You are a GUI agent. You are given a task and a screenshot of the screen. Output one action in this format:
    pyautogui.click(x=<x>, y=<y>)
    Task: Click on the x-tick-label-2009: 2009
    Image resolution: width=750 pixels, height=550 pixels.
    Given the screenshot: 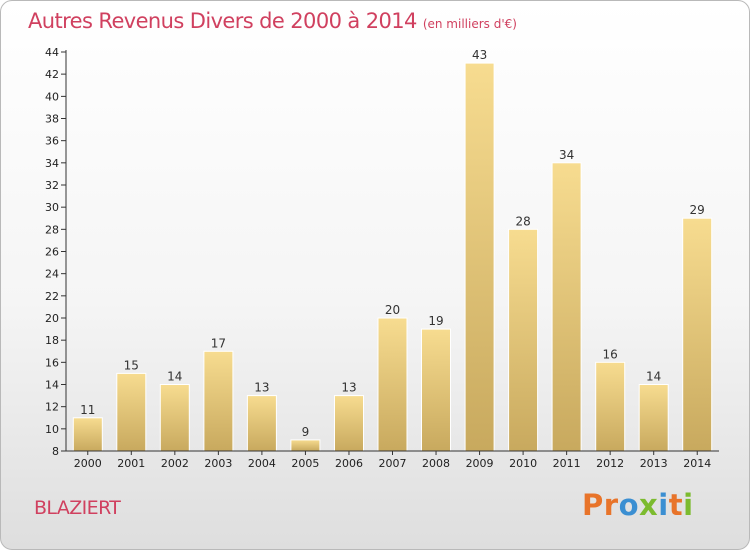 What is the action you would take?
    pyautogui.click(x=480, y=463)
    